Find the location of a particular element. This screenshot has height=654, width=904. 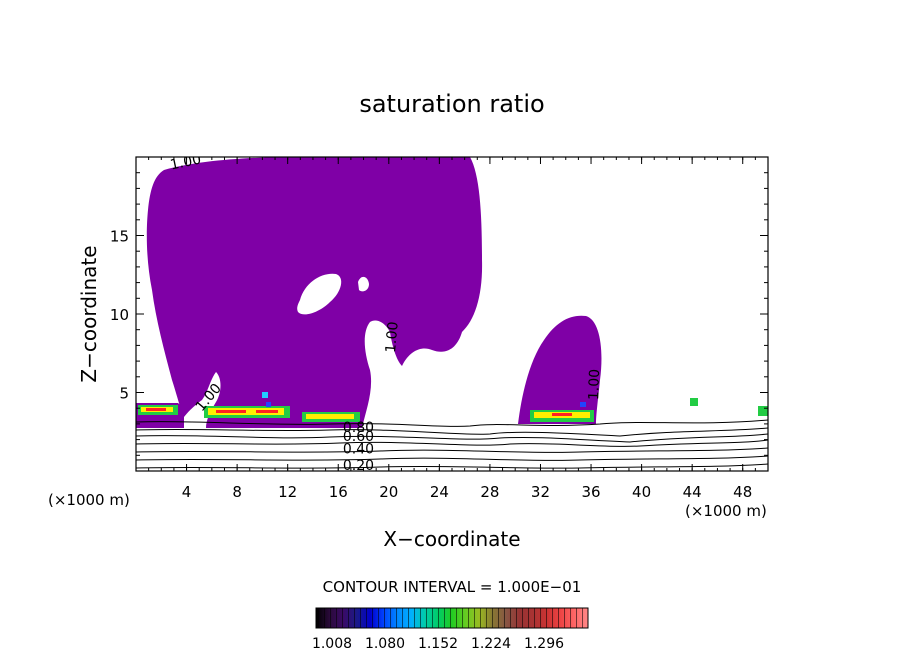

x-unit-left: (×1000 m) is located at coordinates (89, 500).